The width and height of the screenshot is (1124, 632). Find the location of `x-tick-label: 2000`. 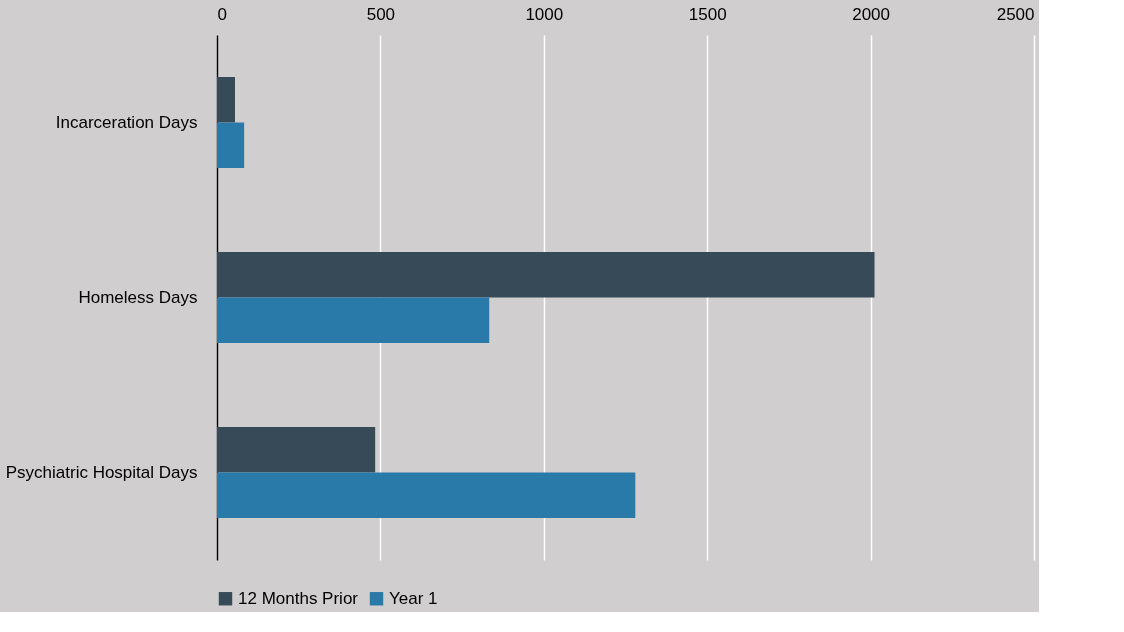

x-tick-label: 2000 is located at coordinates (871, 14).